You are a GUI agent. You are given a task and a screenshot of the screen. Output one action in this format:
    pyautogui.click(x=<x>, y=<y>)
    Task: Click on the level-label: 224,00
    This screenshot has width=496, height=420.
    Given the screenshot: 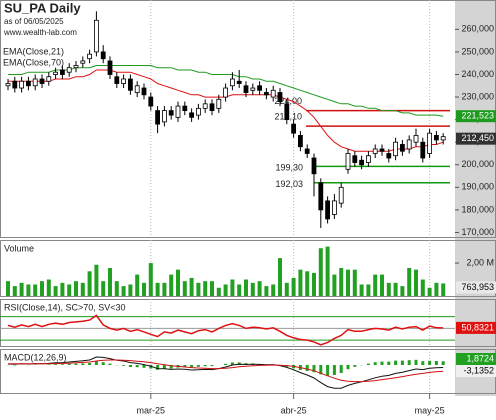 What is the action you would take?
    pyautogui.click(x=288, y=101)
    